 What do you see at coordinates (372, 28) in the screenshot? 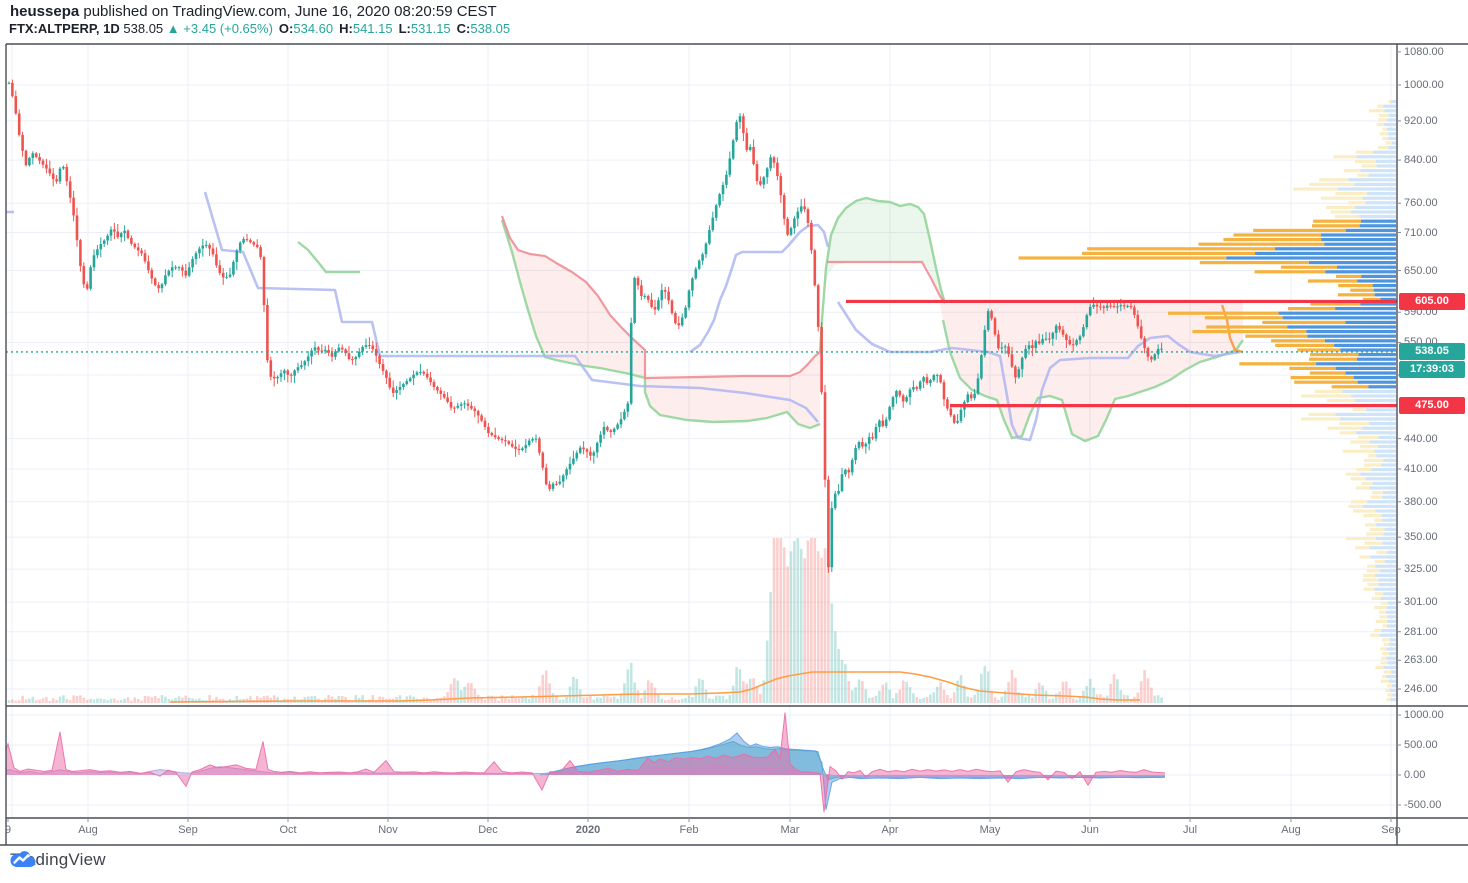
I see `ohlc-value-1: 541.15` at bounding box center [372, 28].